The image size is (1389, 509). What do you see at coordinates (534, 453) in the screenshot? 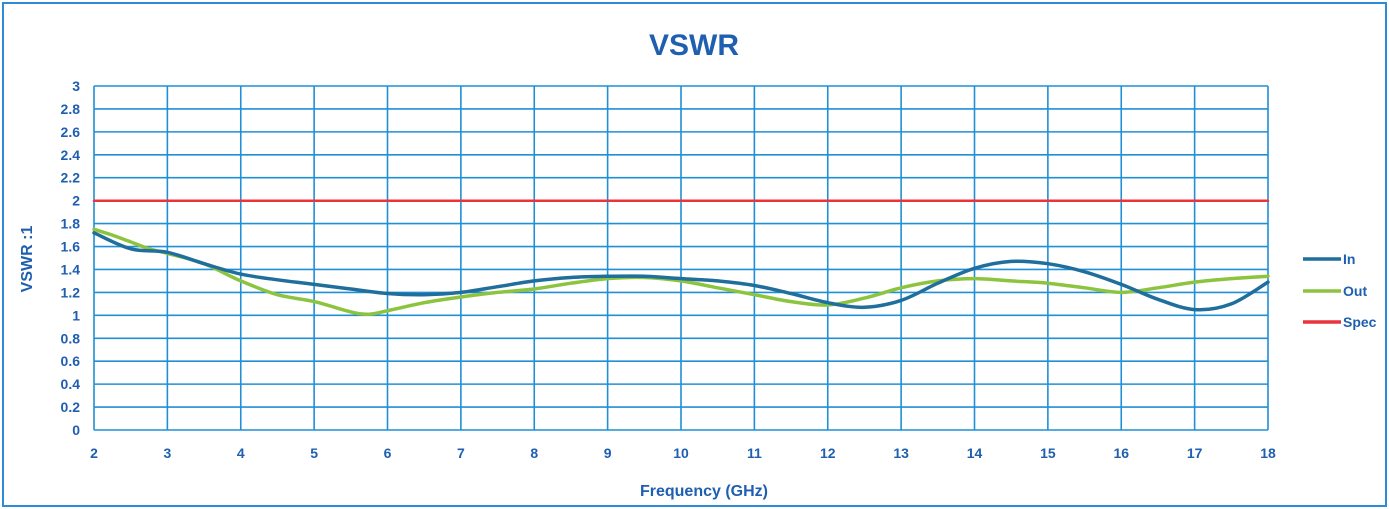
I see `x-tick-label: 8` at bounding box center [534, 453].